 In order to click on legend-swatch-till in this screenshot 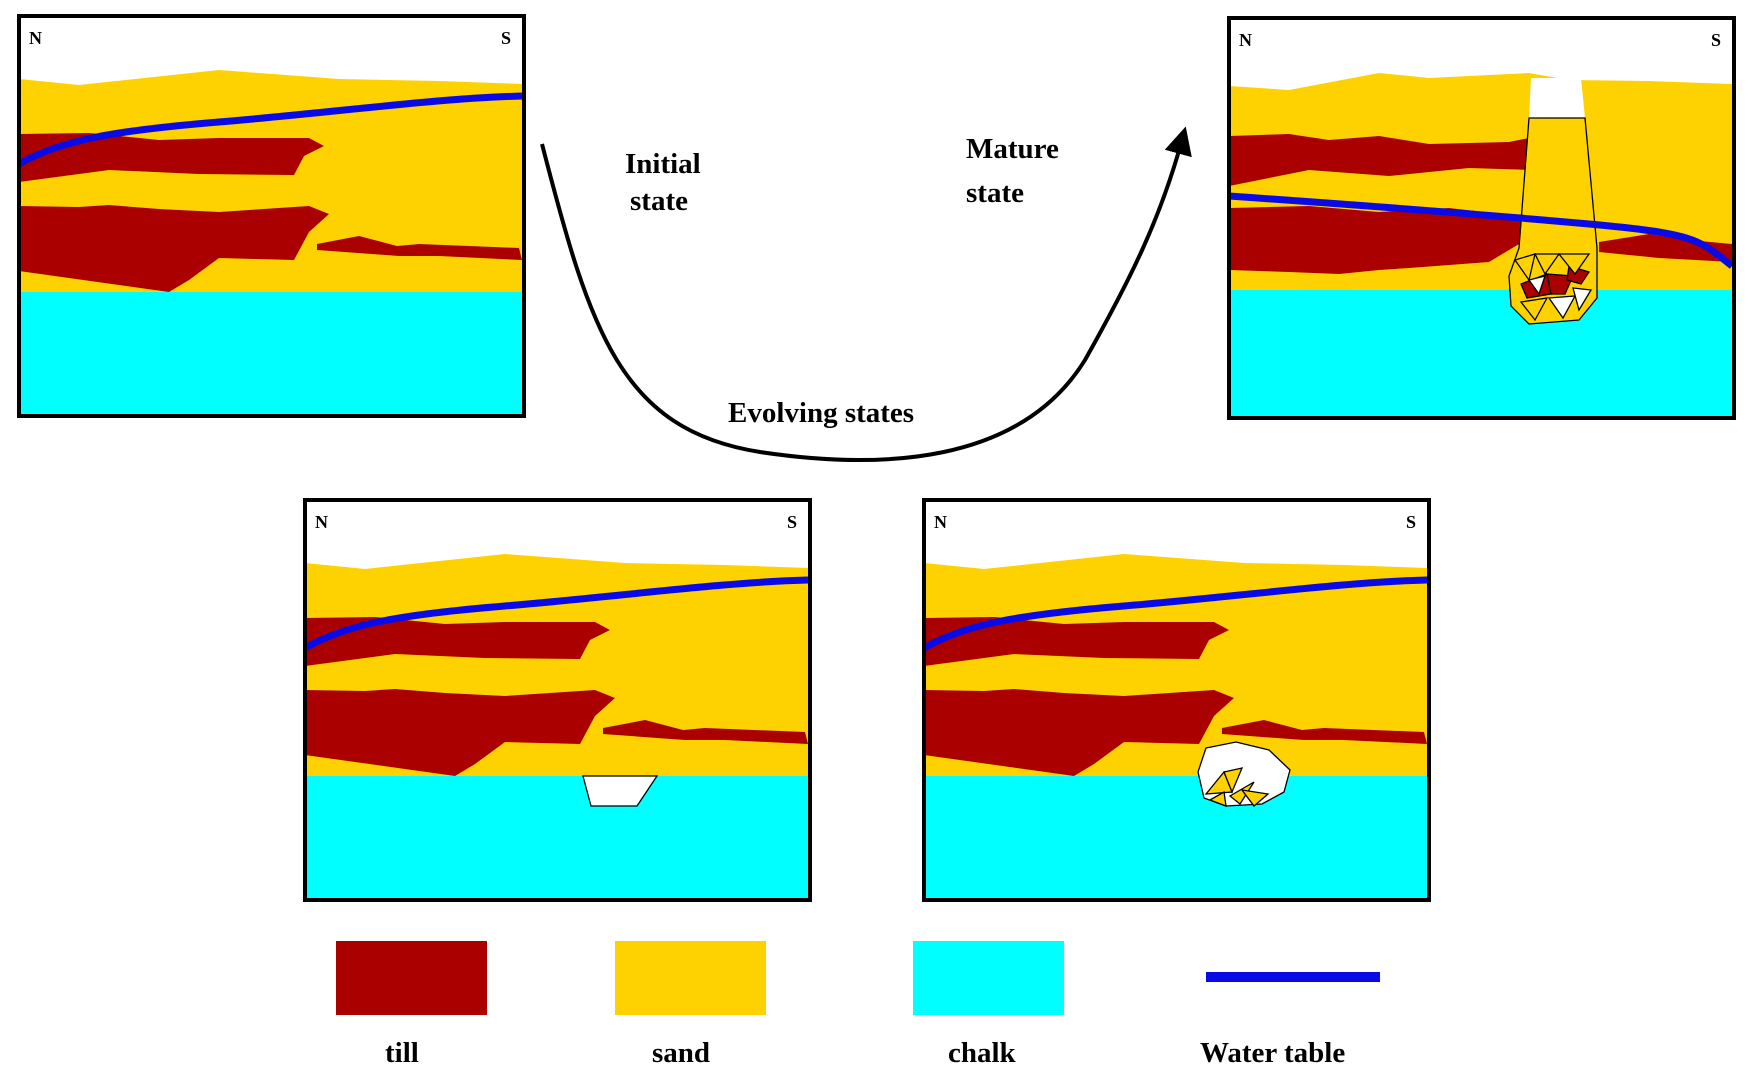, I will do `click(411, 978)`.